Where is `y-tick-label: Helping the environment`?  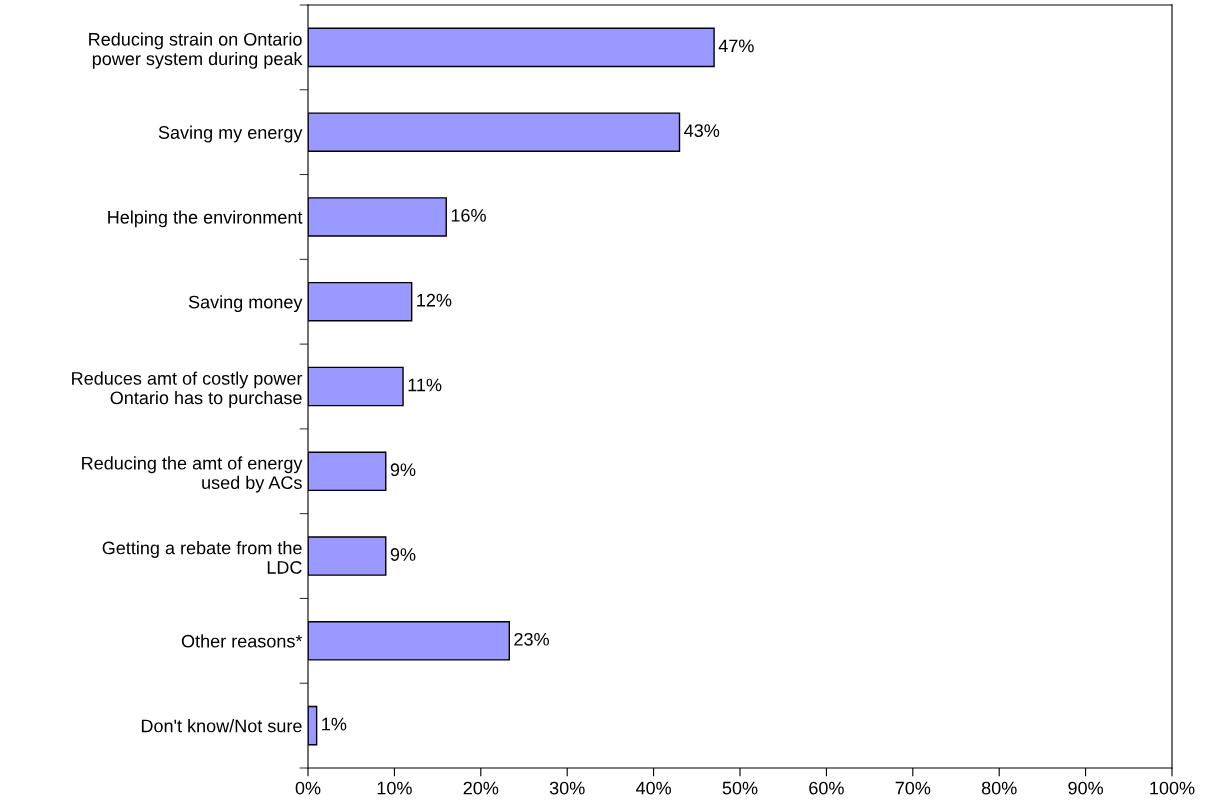 y-tick-label: Helping the environment is located at coordinates (205, 219).